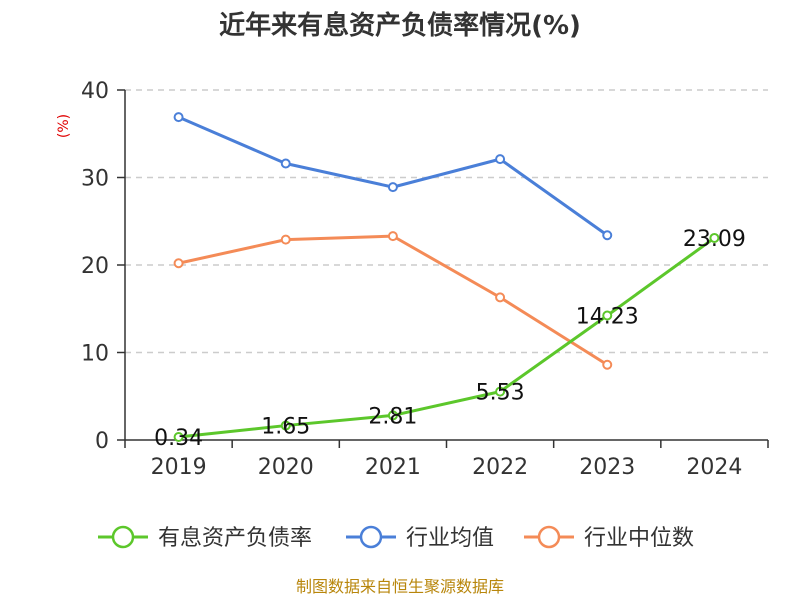 The width and height of the screenshot is (800, 600). What do you see at coordinates (179, 467) in the screenshot?
I see `x-tick-label: 2019` at bounding box center [179, 467].